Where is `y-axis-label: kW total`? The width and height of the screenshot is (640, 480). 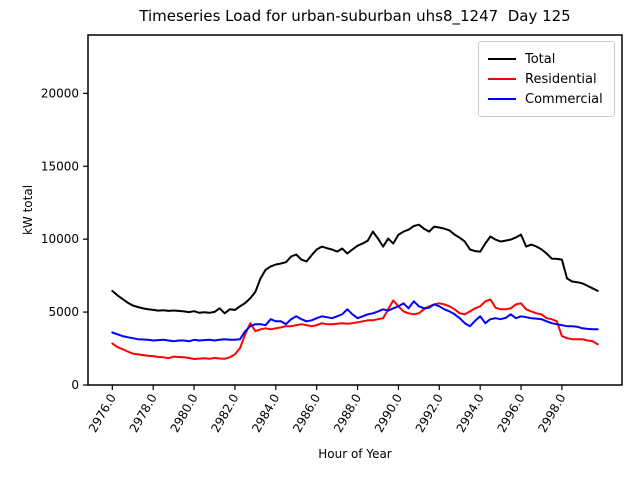
y-axis-label: kW total is located at coordinates (28, 210).